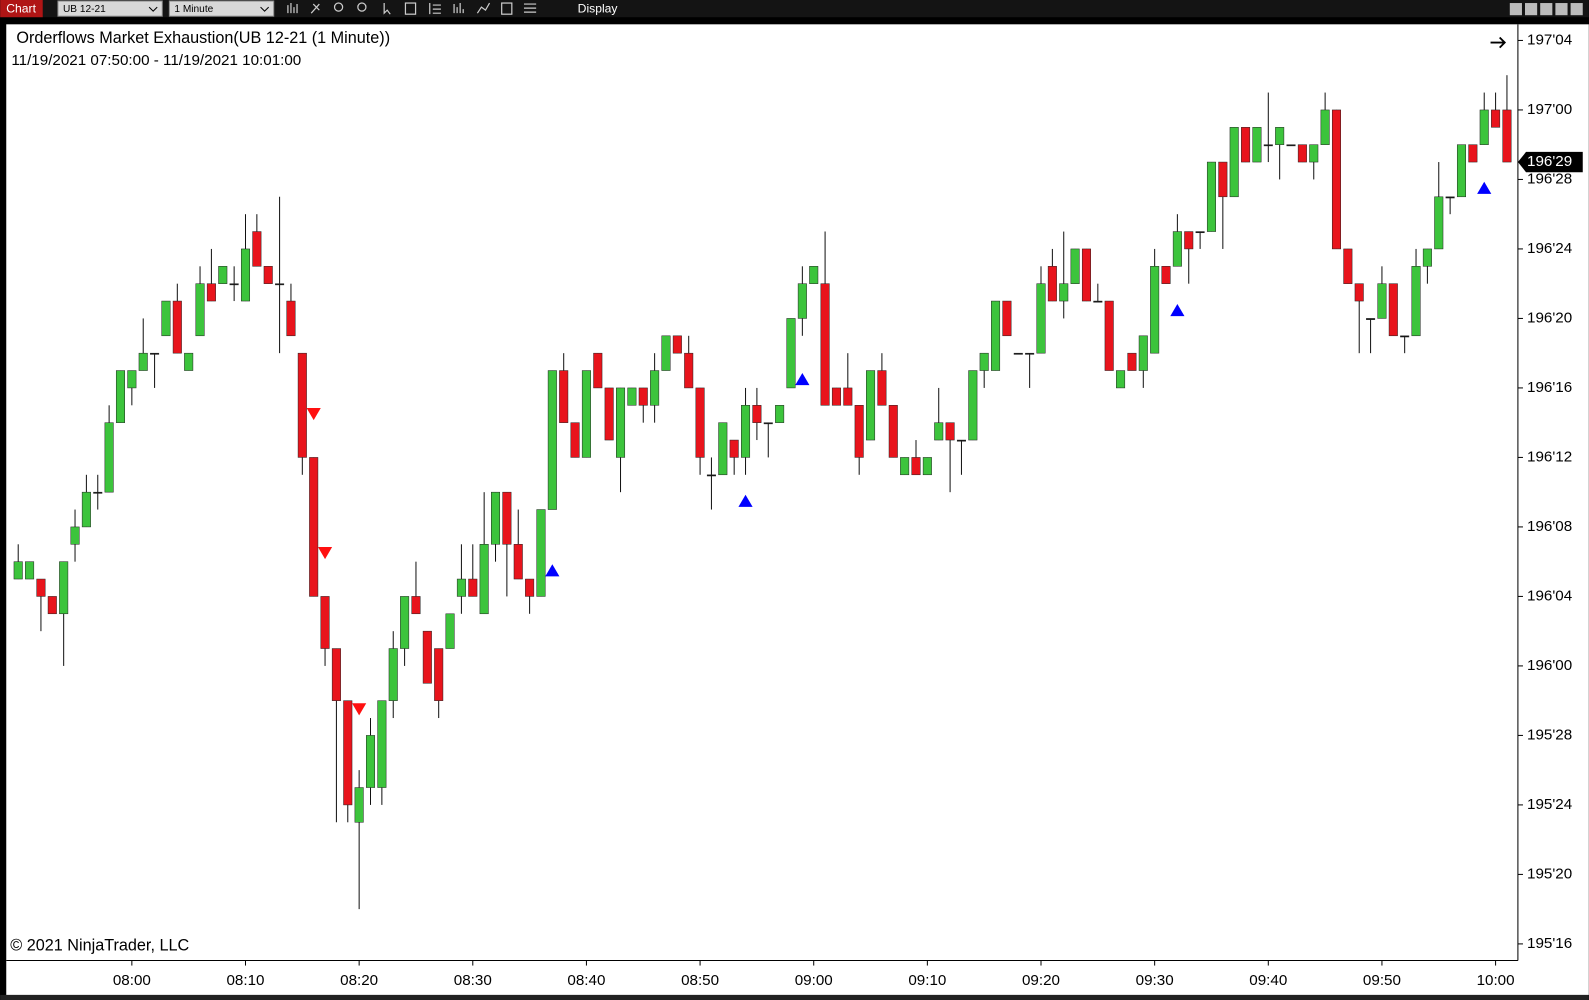 The image size is (1589, 1000). What do you see at coordinates (338, 7) in the screenshot?
I see `zoom-in-icon` at bounding box center [338, 7].